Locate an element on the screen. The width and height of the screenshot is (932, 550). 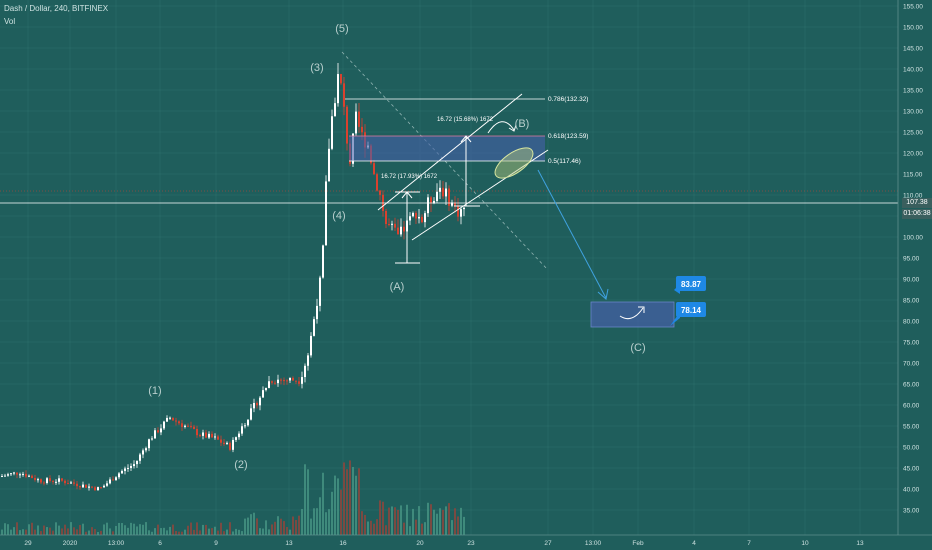
projection-arrow is located at coordinates (572, 234).